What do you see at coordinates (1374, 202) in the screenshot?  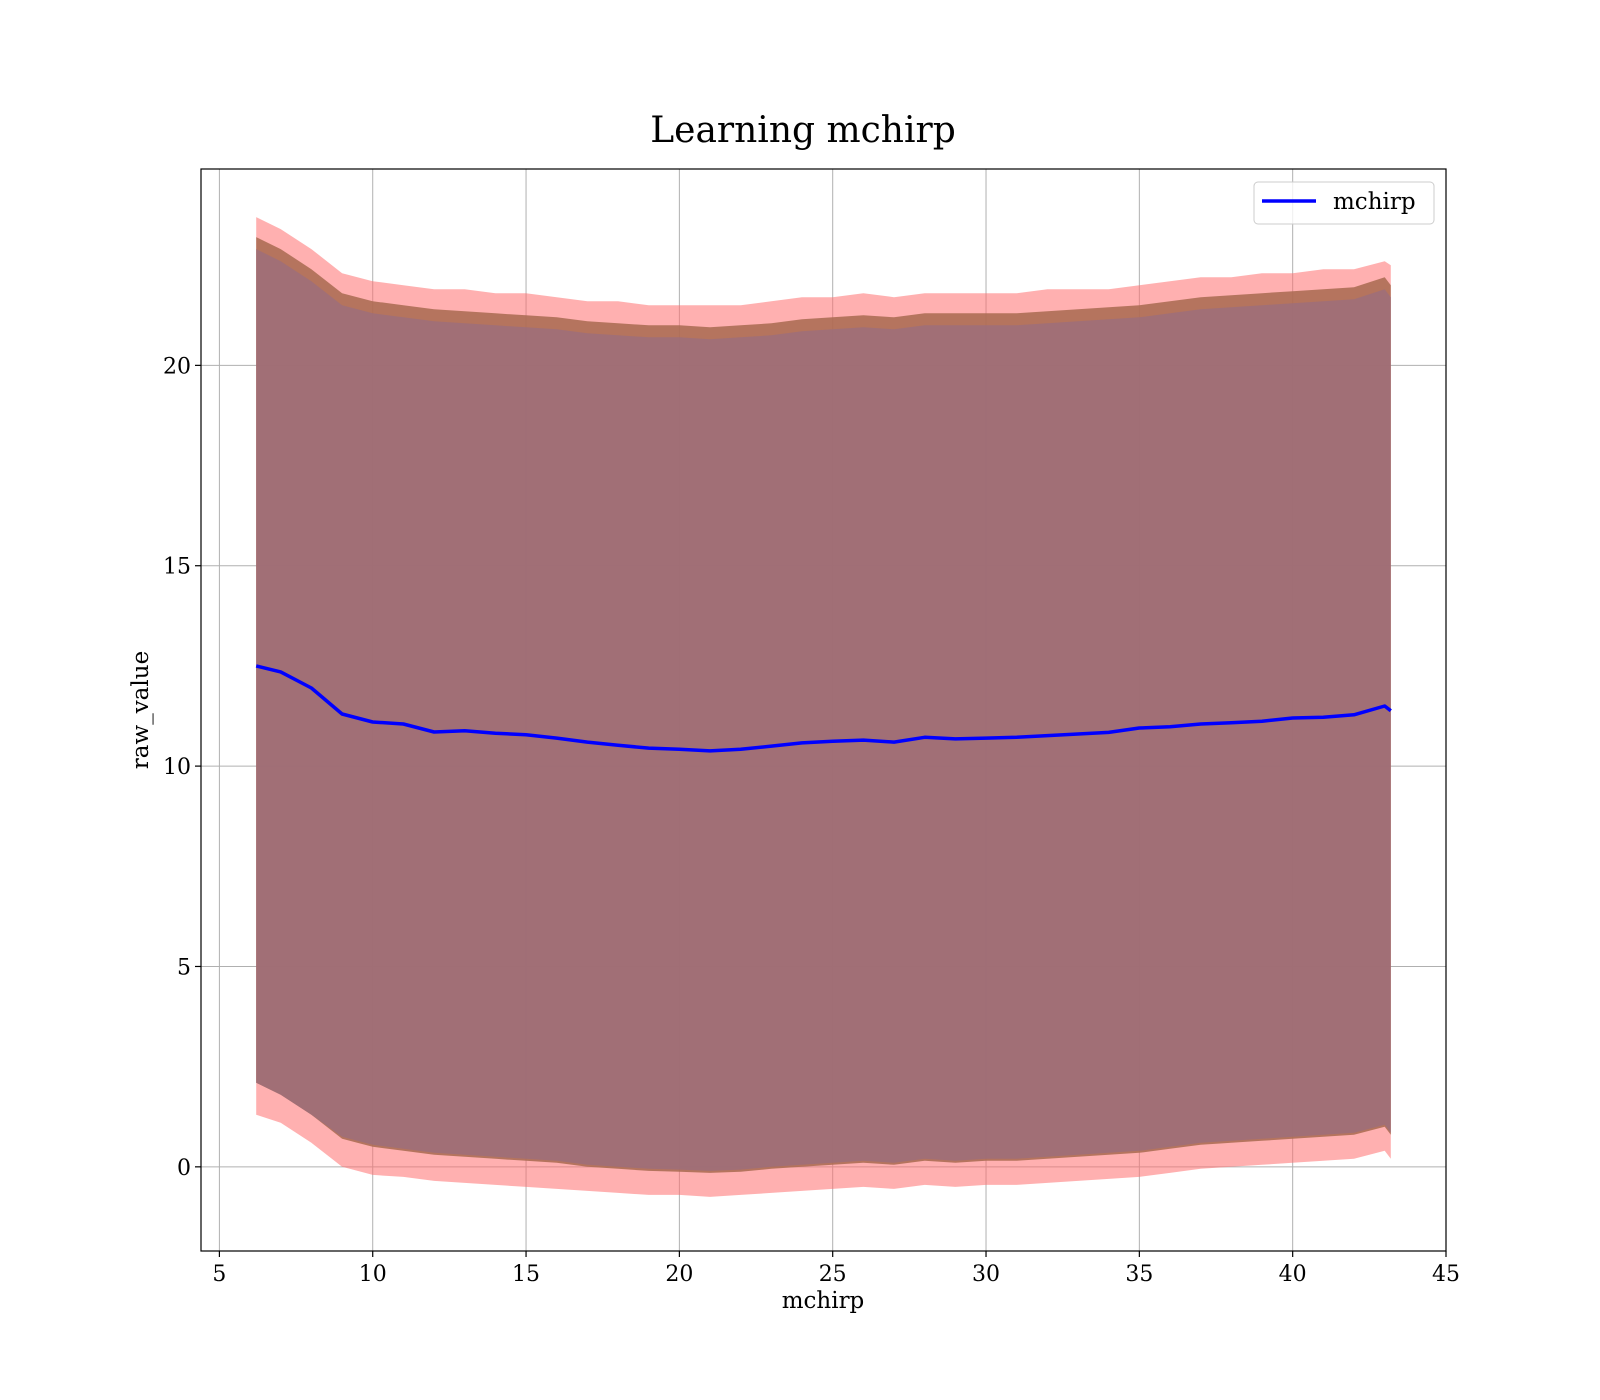 I see `legend-label: mchirp` at bounding box center [1374, 202].